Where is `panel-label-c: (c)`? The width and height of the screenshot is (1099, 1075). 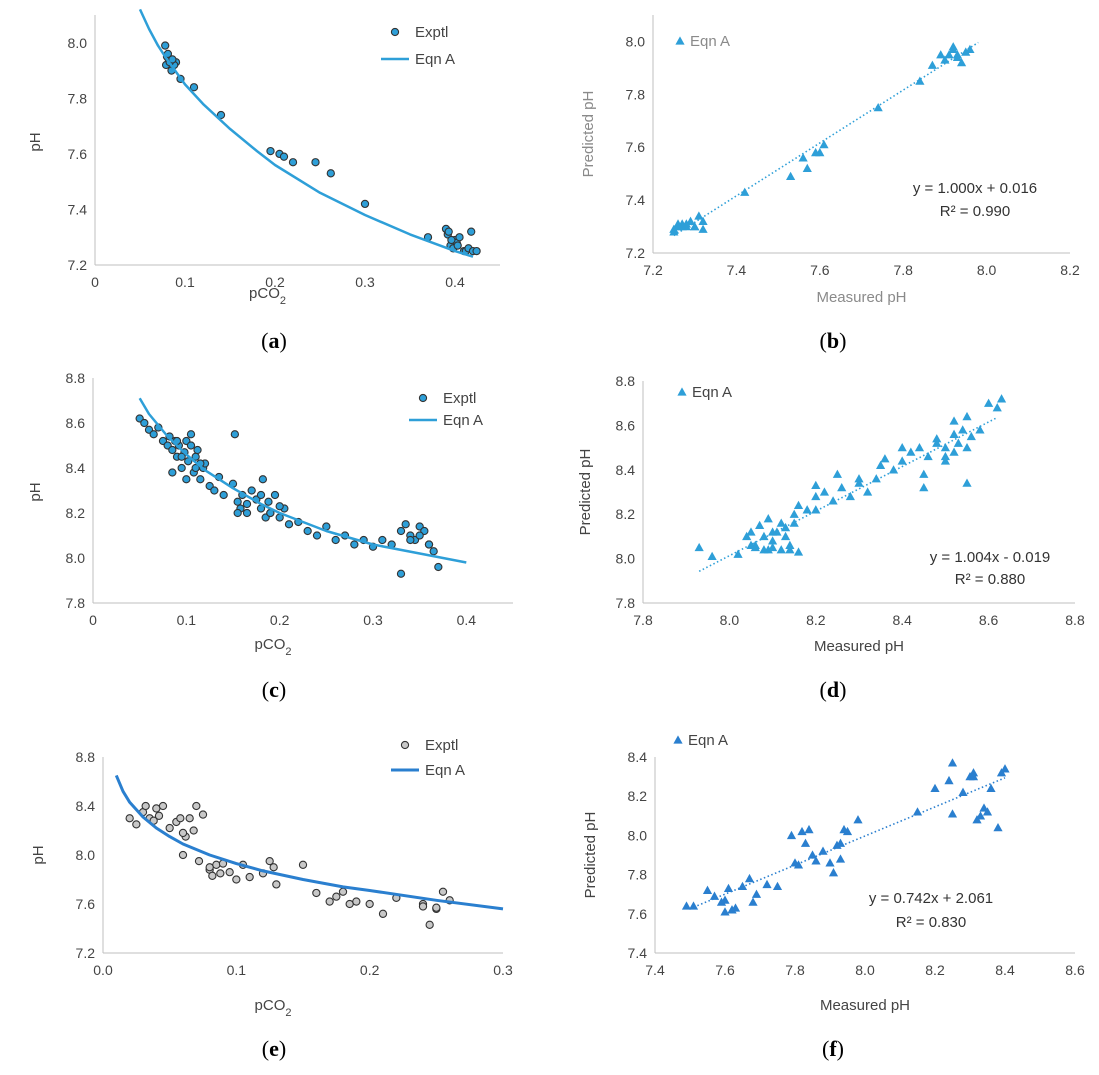
panel-label-c: (c) is located at coordinates (274, 689).